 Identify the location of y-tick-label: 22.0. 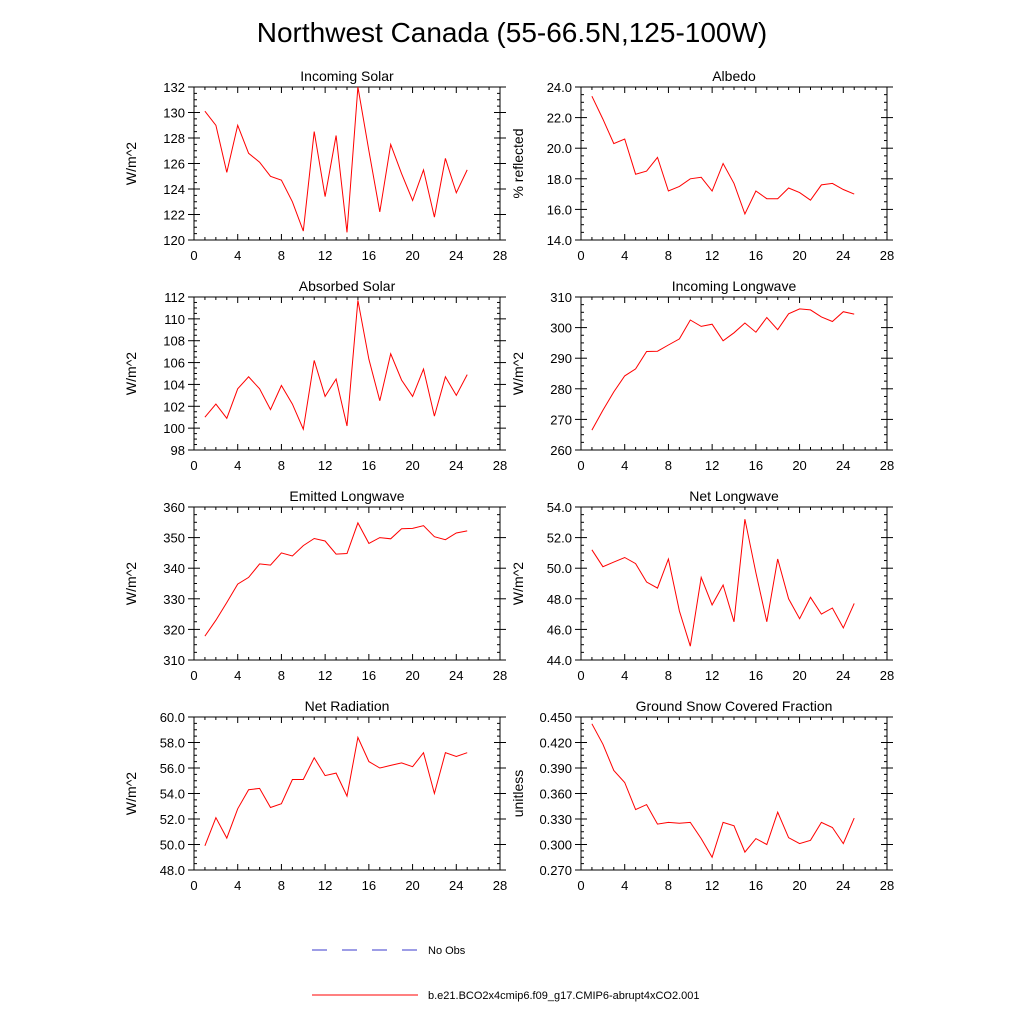
(559, 118).